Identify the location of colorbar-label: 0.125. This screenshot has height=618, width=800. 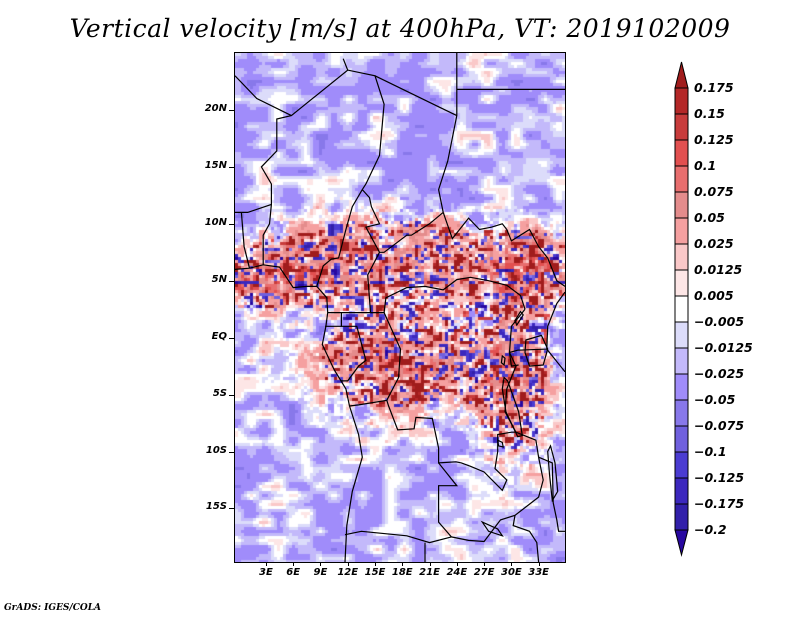
(714, 139).